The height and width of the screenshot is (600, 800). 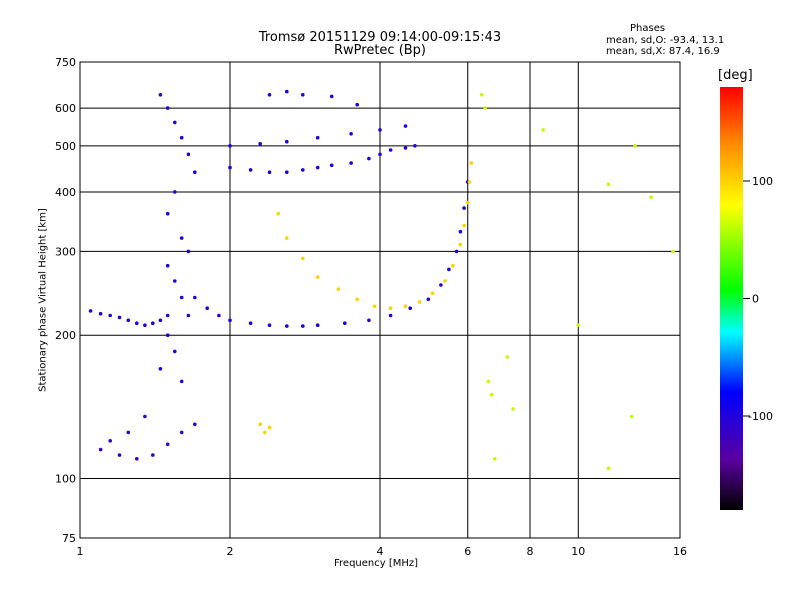 I want to click on x-tick-label: 4, so click(x=380, y=551).